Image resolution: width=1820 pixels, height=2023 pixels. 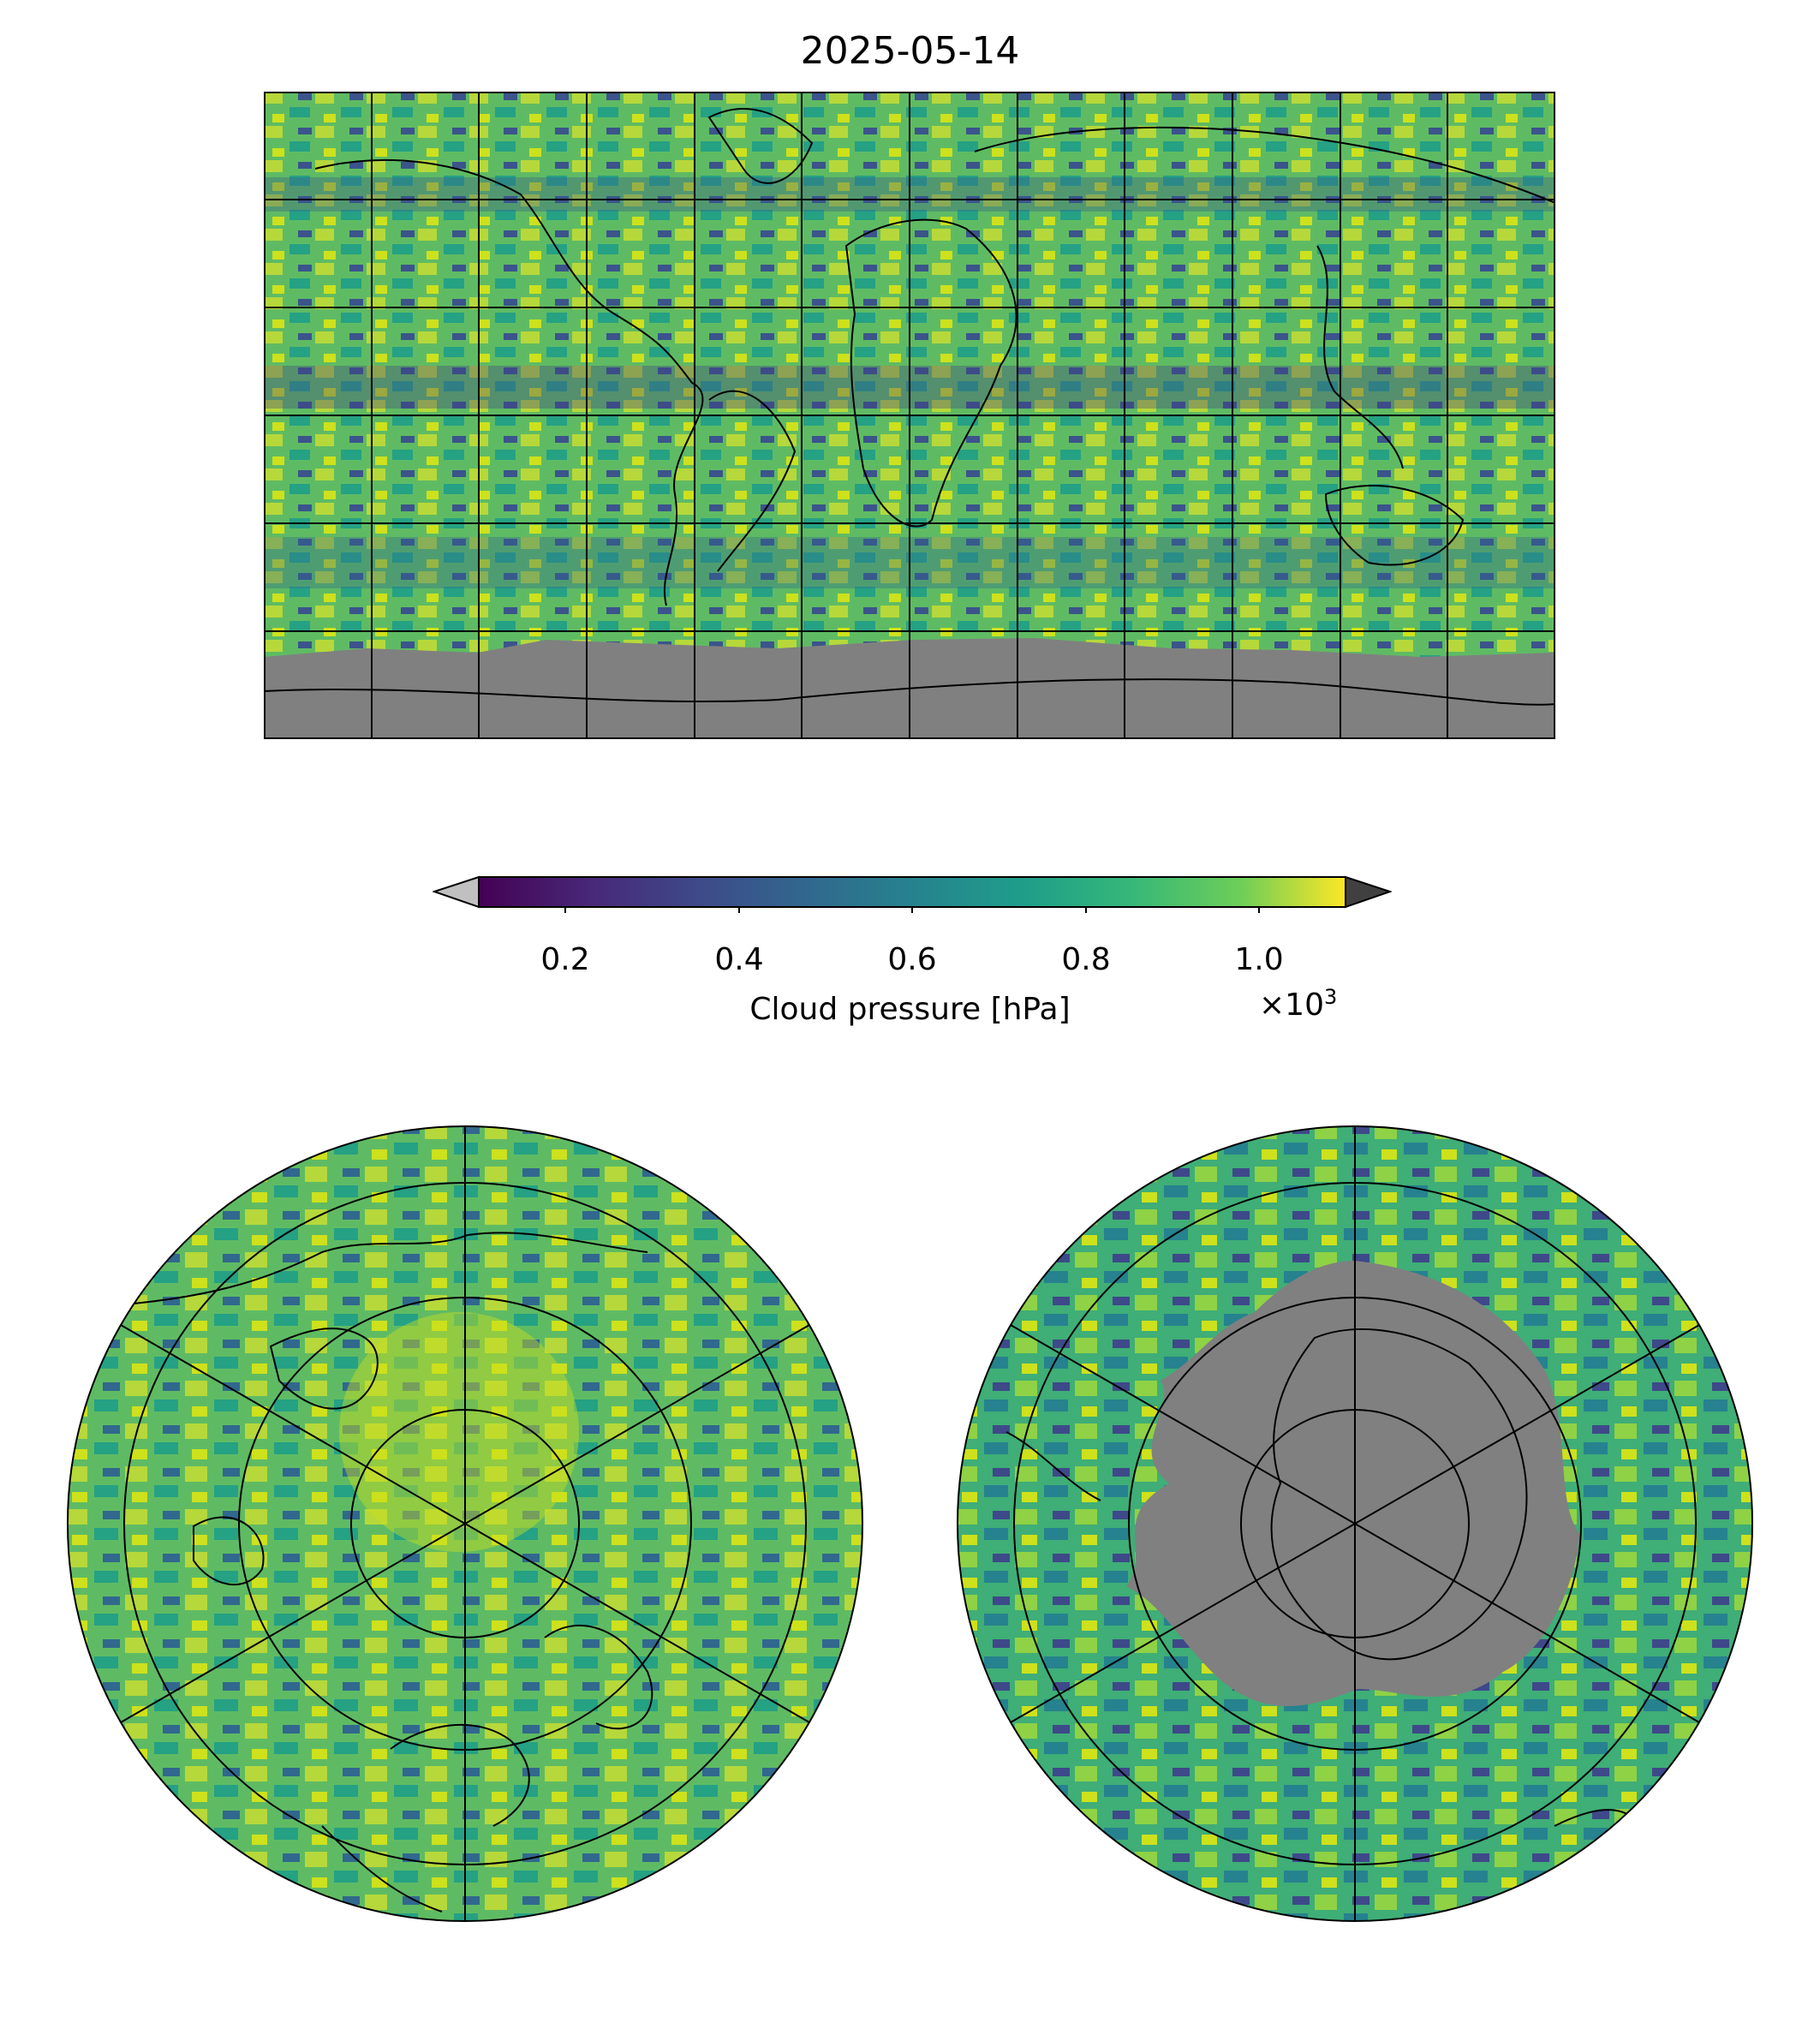 I want to click on colorbar-under-arrow, so click(x=456, y=892).